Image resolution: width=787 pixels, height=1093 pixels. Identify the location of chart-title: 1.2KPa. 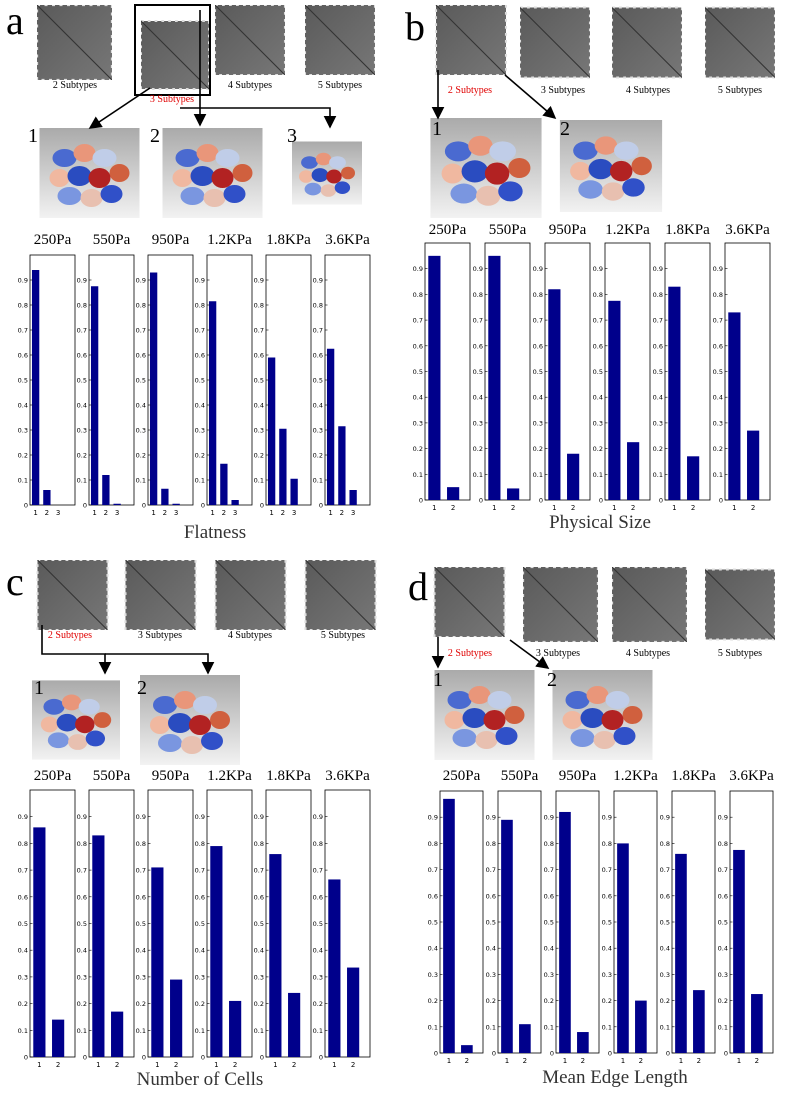
(229, 240).